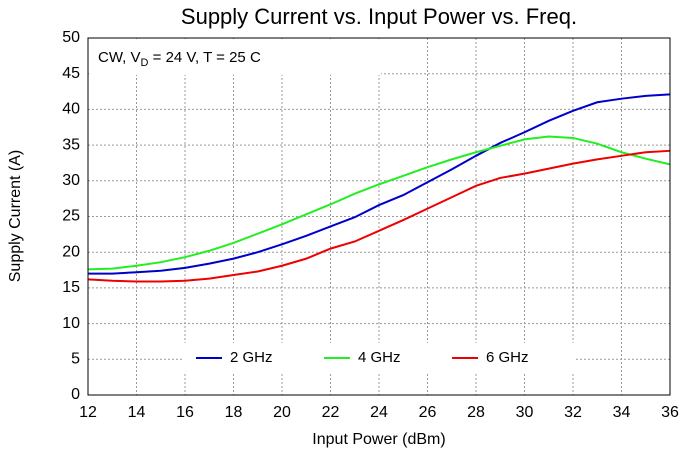  Describe the element at coordinates (204, 57) in the screenshot. I see `annotation-part: = 24 V, T = 25 C` at that location.